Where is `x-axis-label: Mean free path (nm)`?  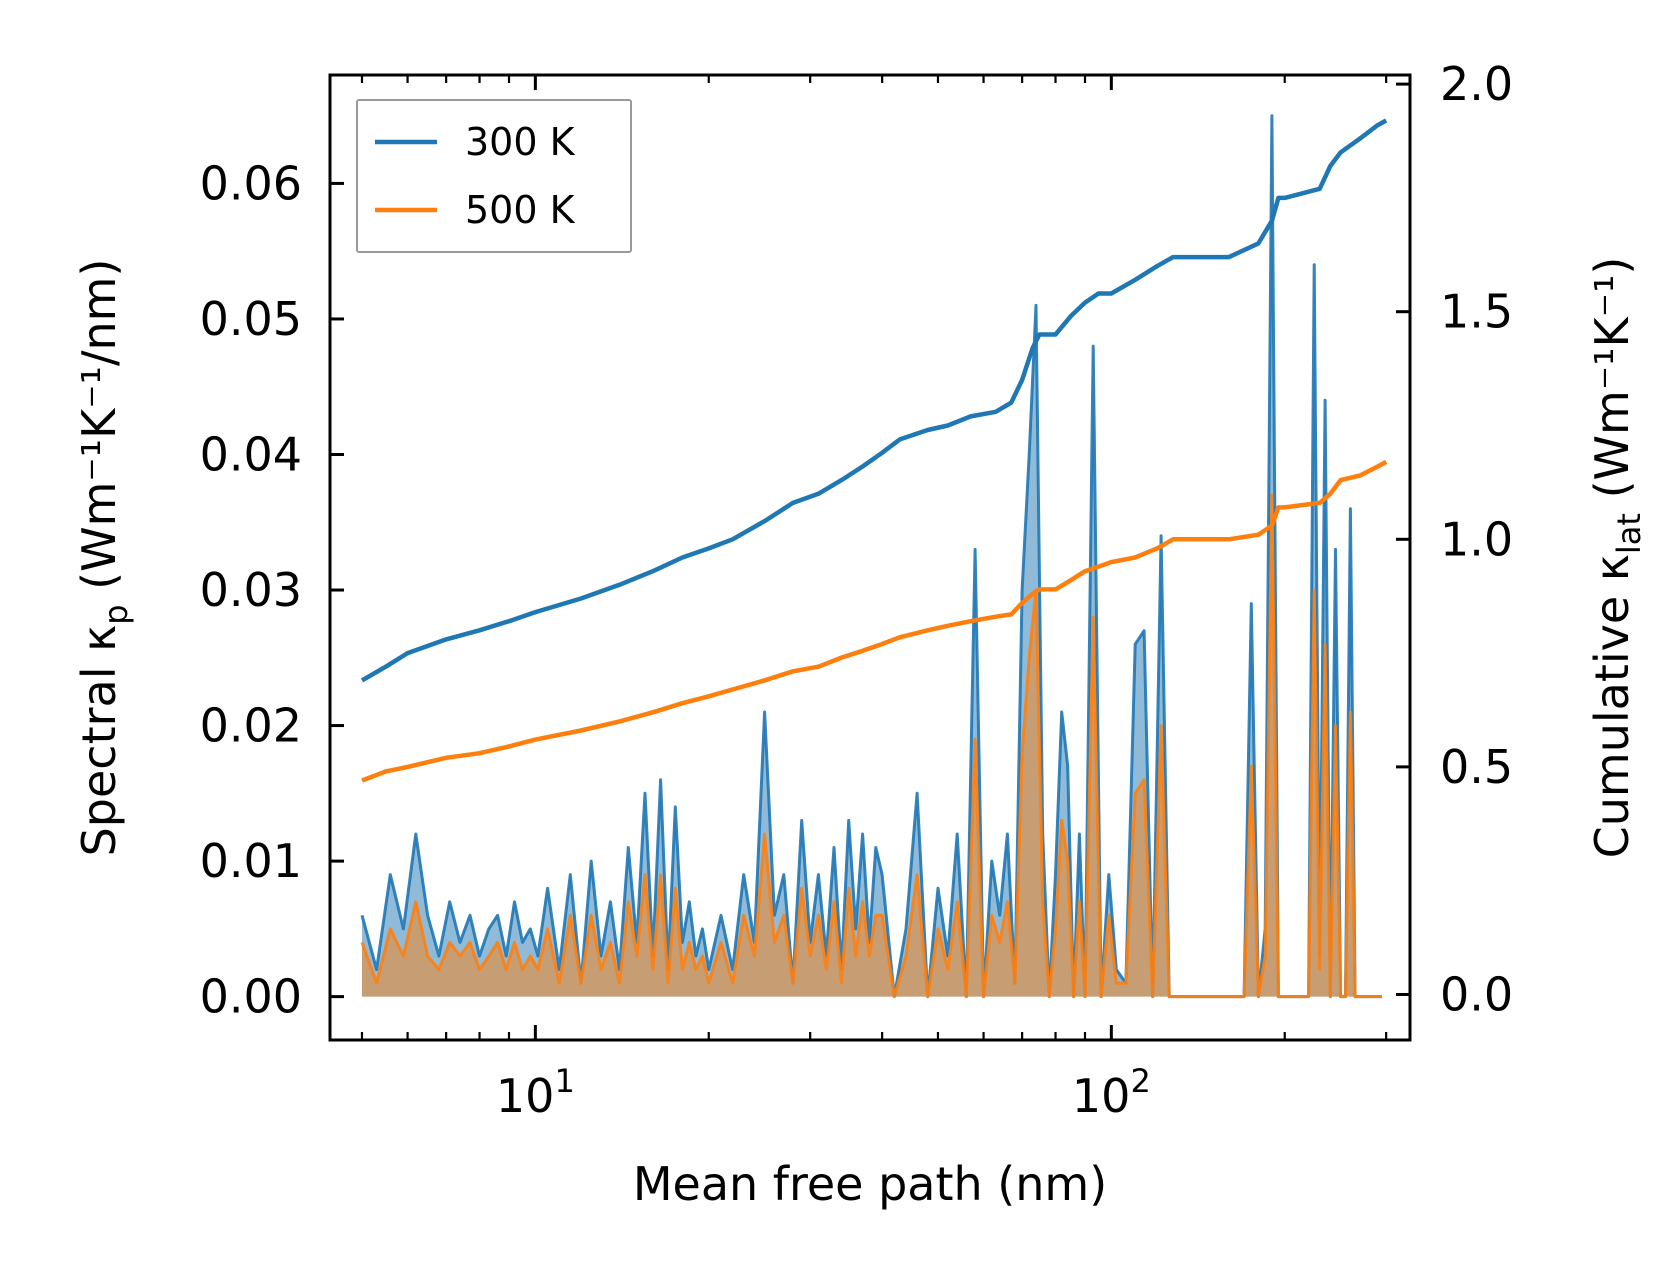
x-axis-label: Mean free path (nm) is located at coordinates (870, 1184).